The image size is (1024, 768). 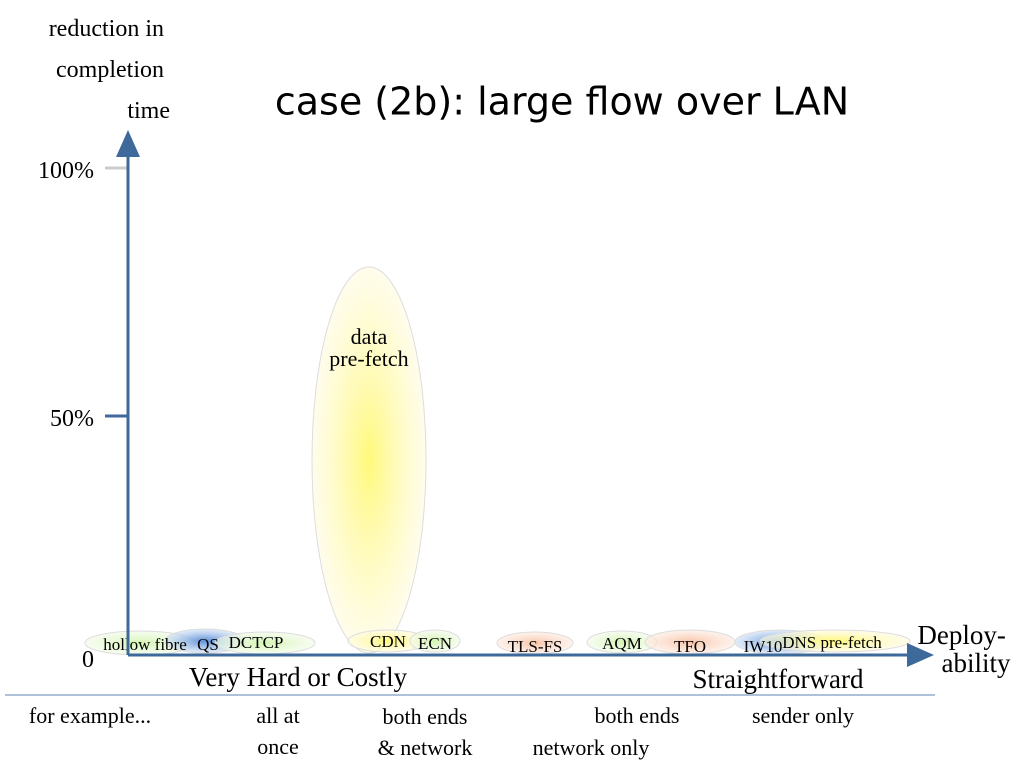 I want to click on item-label: data pre-fetch, so click(x=368, y=347).